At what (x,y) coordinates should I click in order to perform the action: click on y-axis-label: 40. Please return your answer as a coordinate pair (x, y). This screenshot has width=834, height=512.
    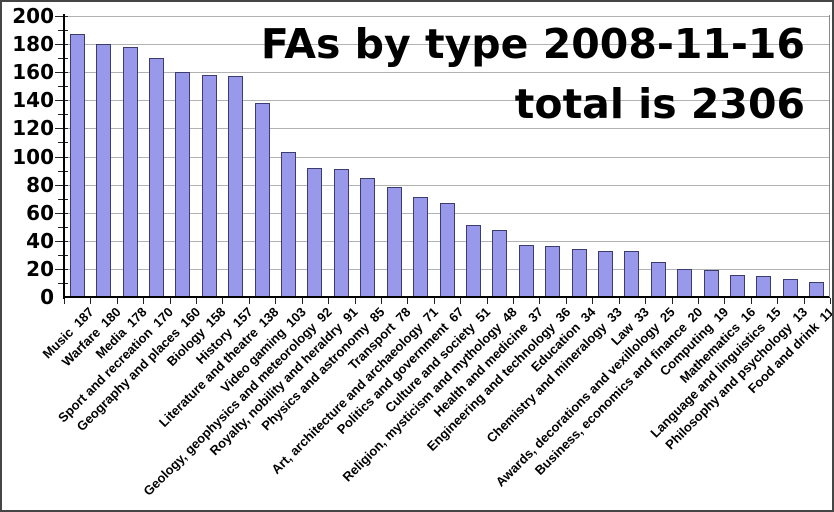
    Looking at the image, I should click on (40, 241).